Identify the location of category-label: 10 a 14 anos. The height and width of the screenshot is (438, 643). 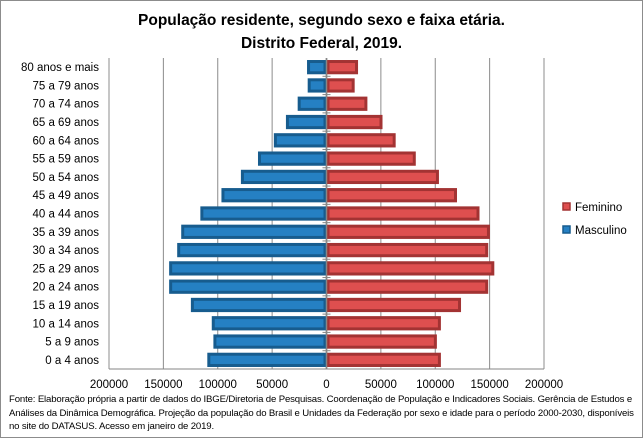
(65, 324).